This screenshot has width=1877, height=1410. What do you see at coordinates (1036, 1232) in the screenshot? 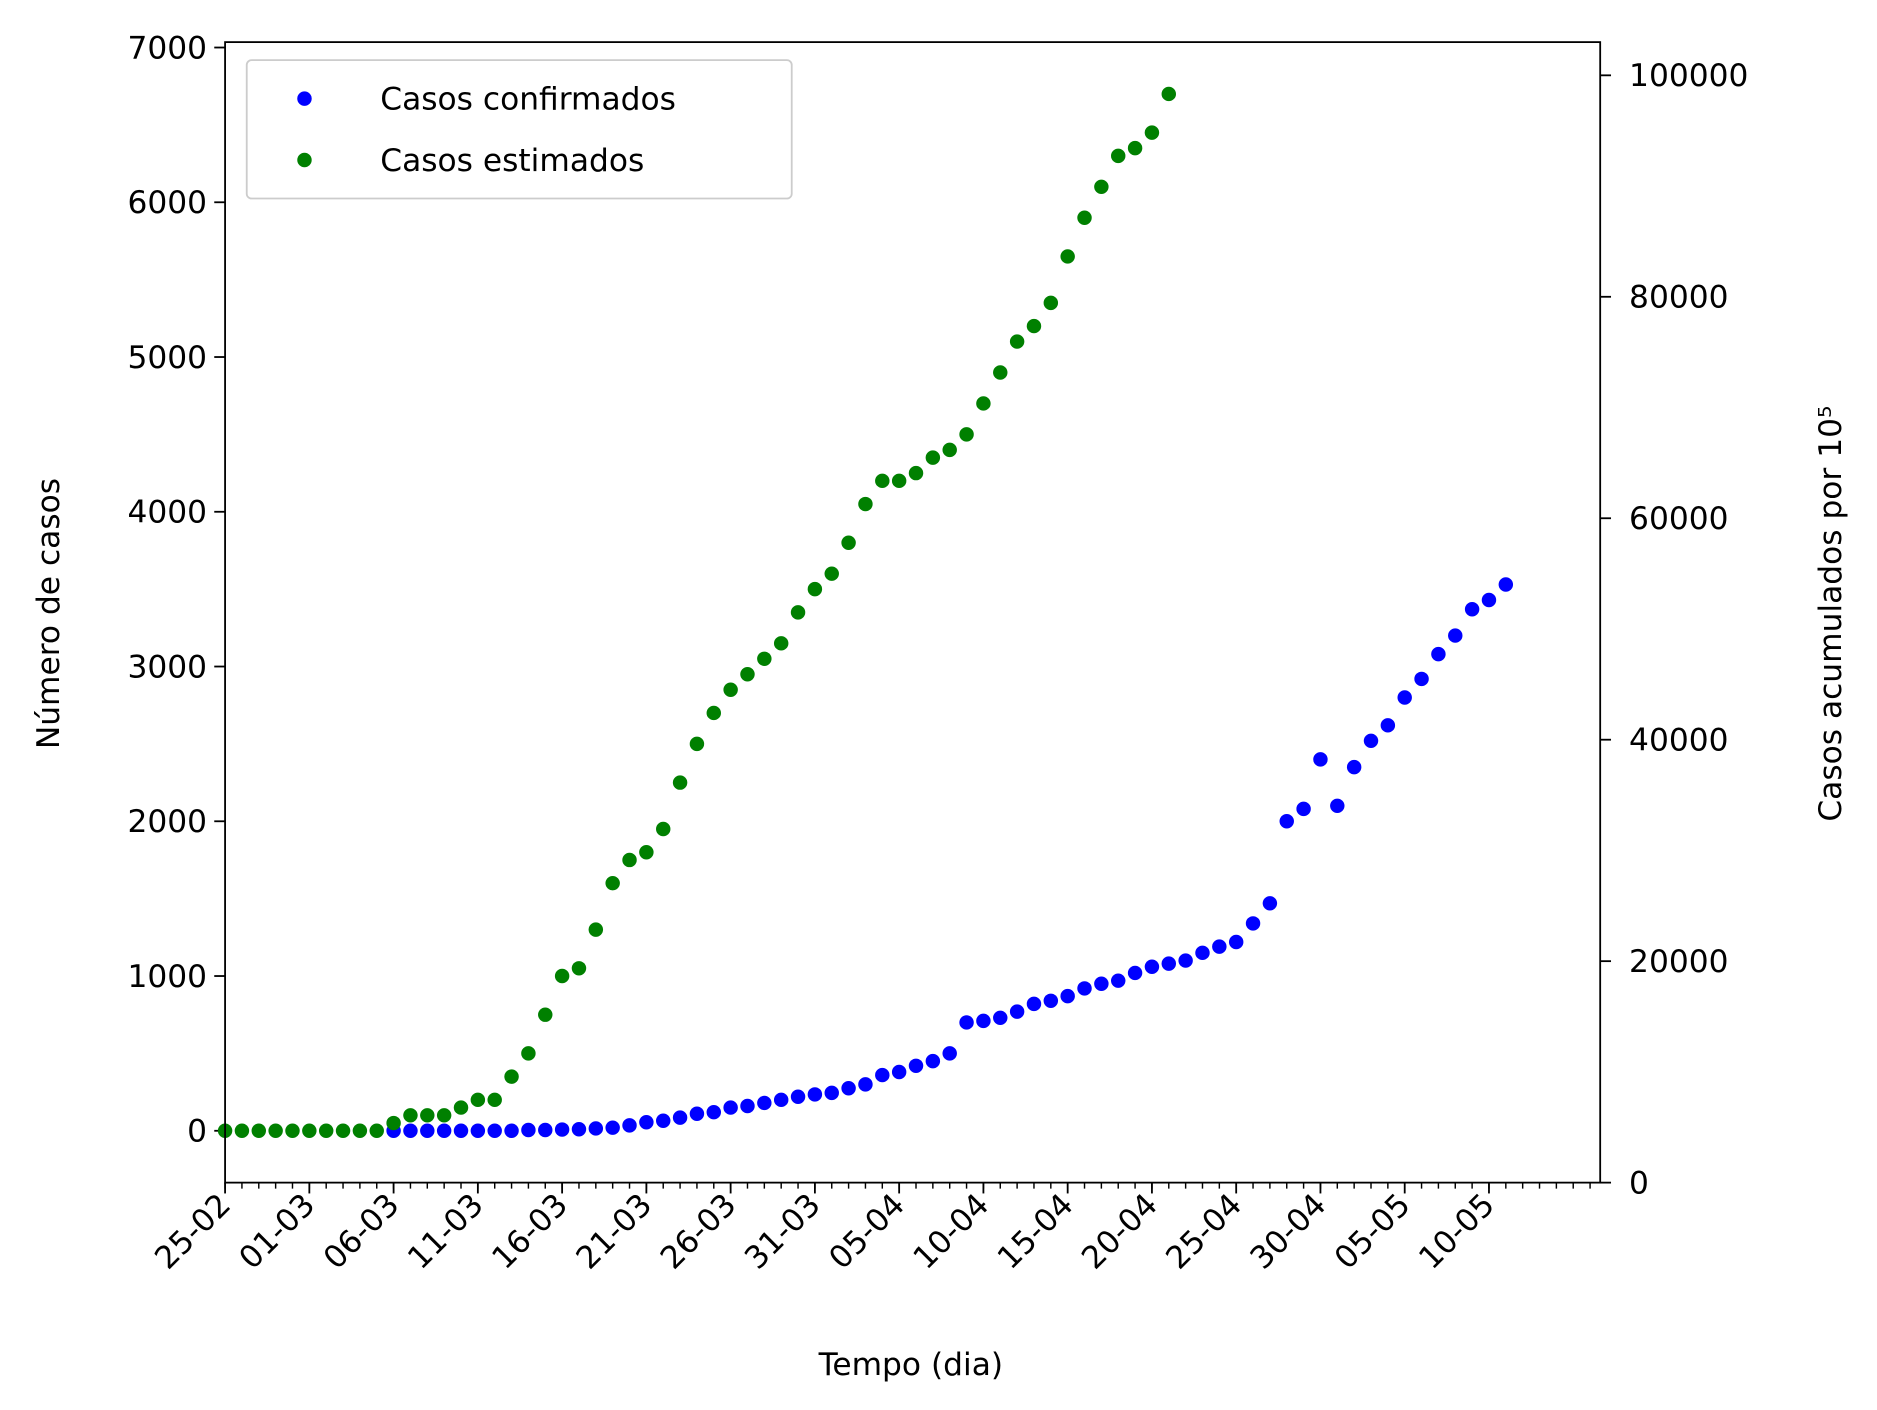
I see `x-tick-label: 15-04` at bounding box center [1036, 1232].